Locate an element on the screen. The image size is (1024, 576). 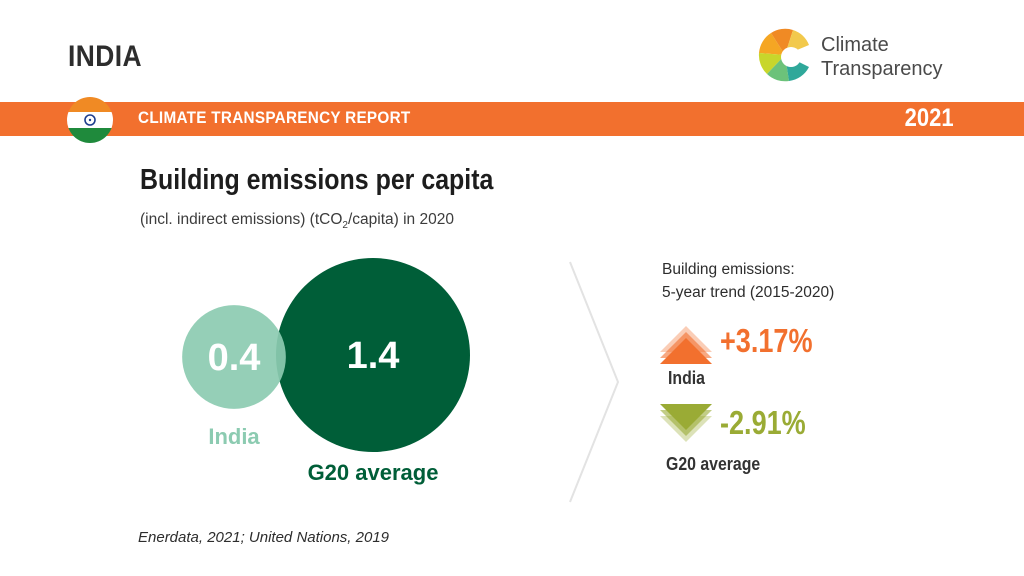
subtitle-sub: 2 is located at coordinates (345, 226).